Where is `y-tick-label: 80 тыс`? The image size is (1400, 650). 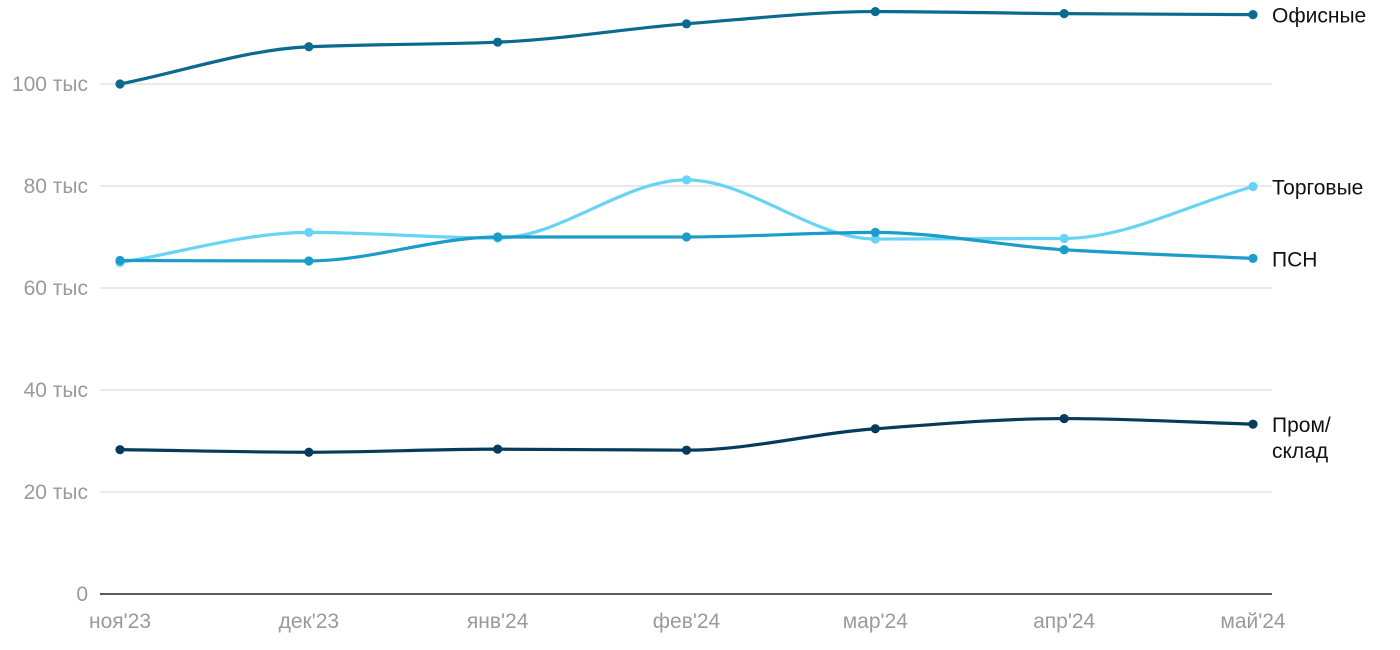 y-tick-label: 80 тыс is located at coordinates (56, 186).